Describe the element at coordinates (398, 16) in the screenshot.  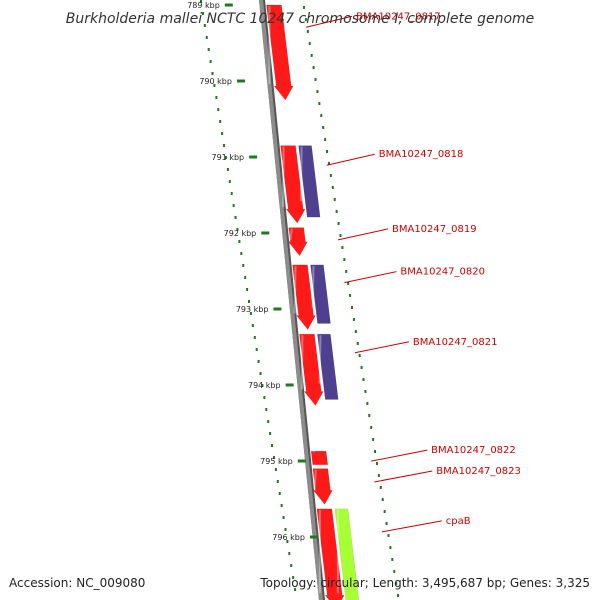
I see `gene-label: BMA10247_0817` at that location.